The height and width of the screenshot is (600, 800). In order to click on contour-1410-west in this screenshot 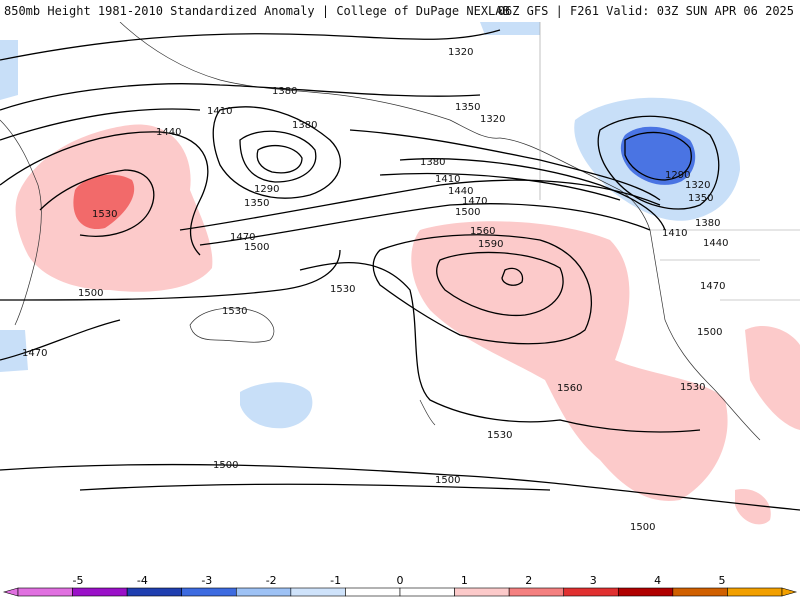, I will do `click(100, 124)`.